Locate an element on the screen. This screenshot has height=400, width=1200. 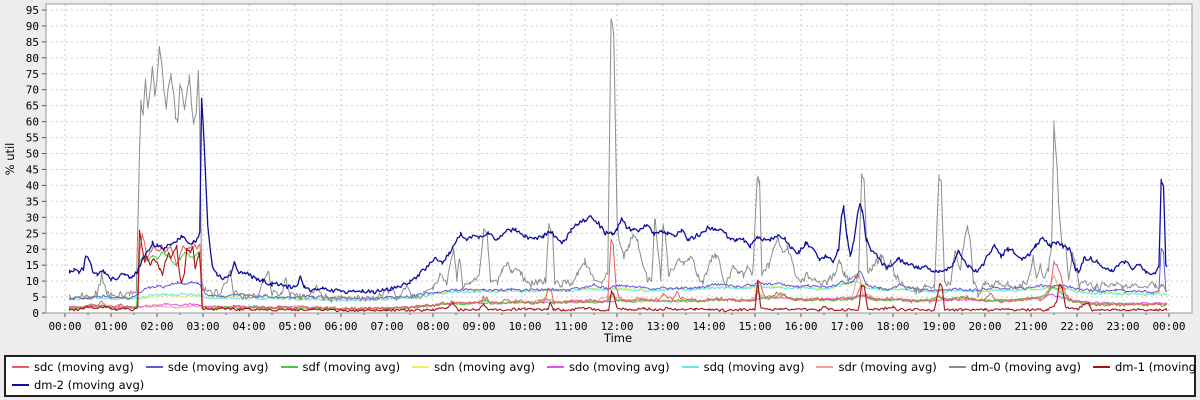
svg-text: 75 is located at coordinates (32, 74).